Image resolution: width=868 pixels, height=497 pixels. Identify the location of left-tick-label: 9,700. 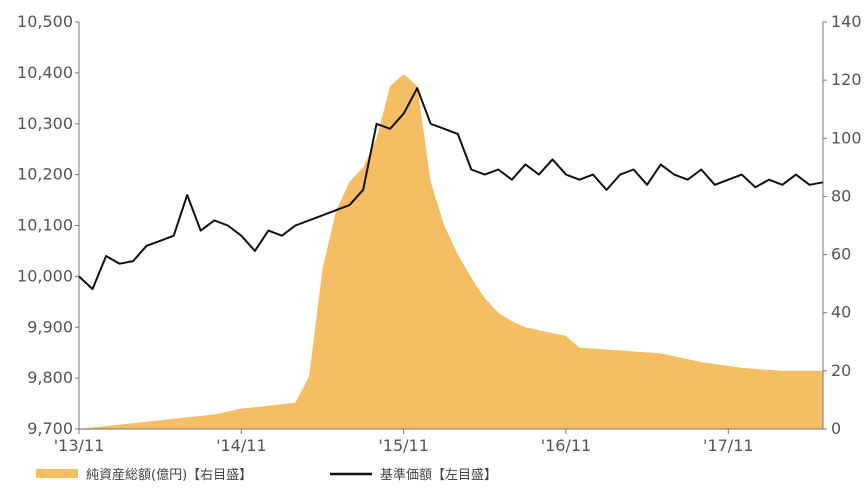
(50, 428).